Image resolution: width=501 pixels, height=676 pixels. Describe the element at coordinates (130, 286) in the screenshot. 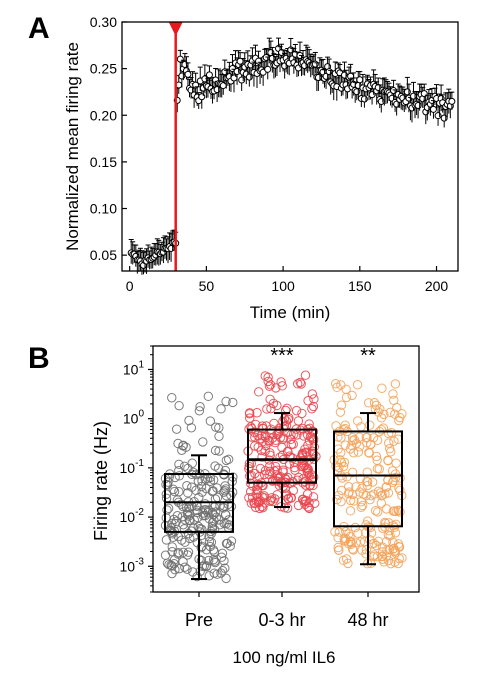

I see `x-tick-label: 0` at that location.